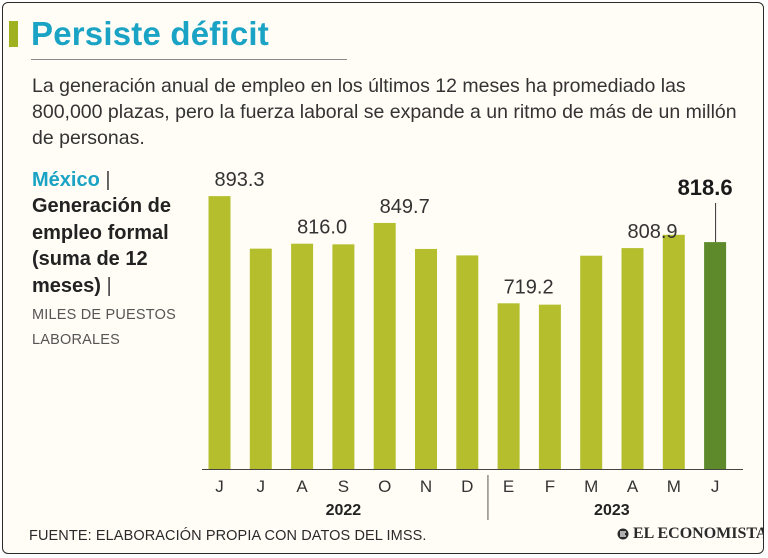 The image size is (768, 558). What do you see at coordinates (239, 180) in the screenshot?
I see `data-label: 893.3` at bounding box center [239, 180].